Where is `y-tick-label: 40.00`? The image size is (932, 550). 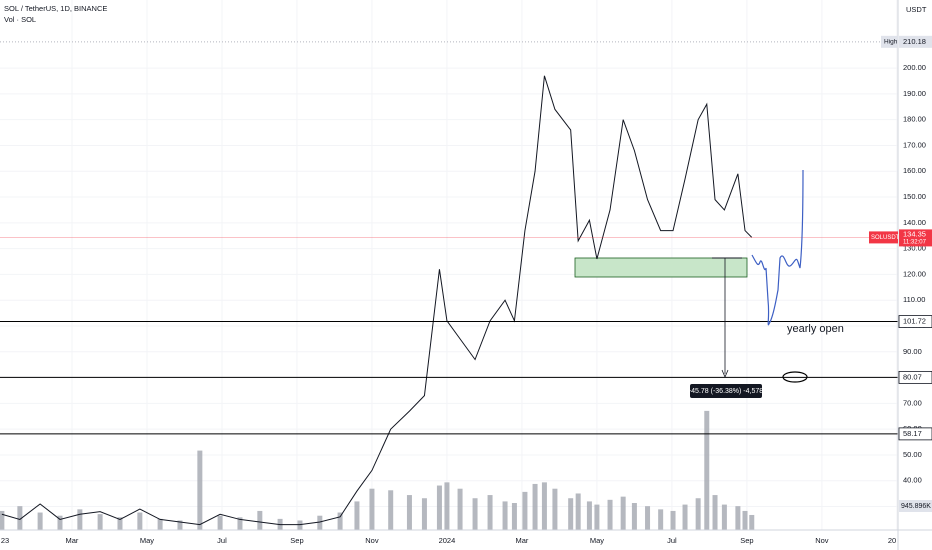
y-tick-label: 40.00 is located at coordinates (912, 480).